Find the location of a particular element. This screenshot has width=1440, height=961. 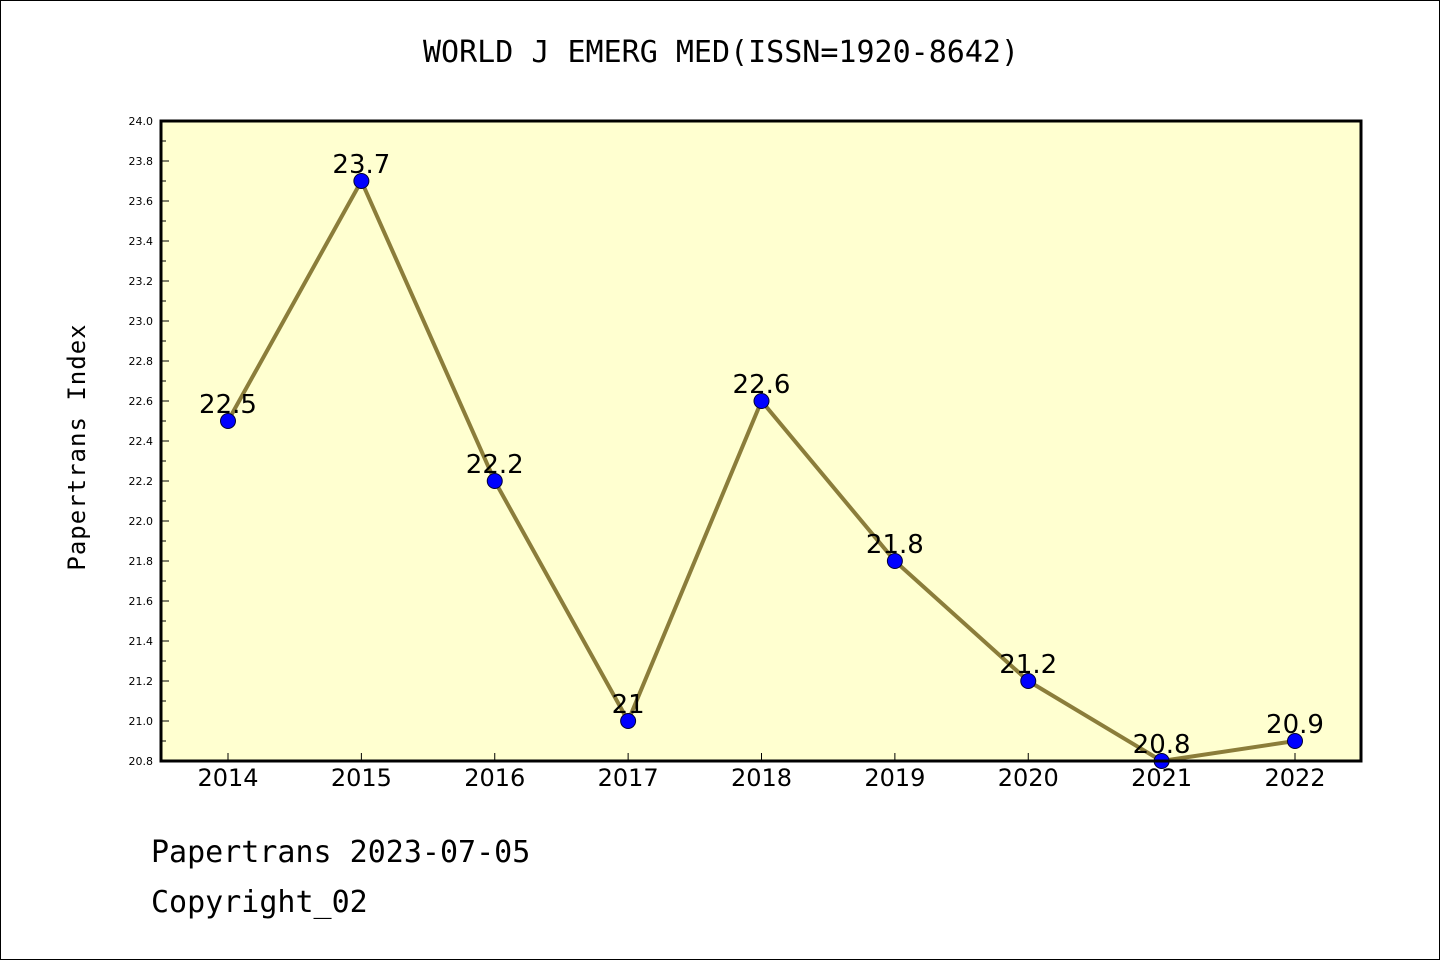

y-tick-label: 21.0 is located at coordinates (141, 721).